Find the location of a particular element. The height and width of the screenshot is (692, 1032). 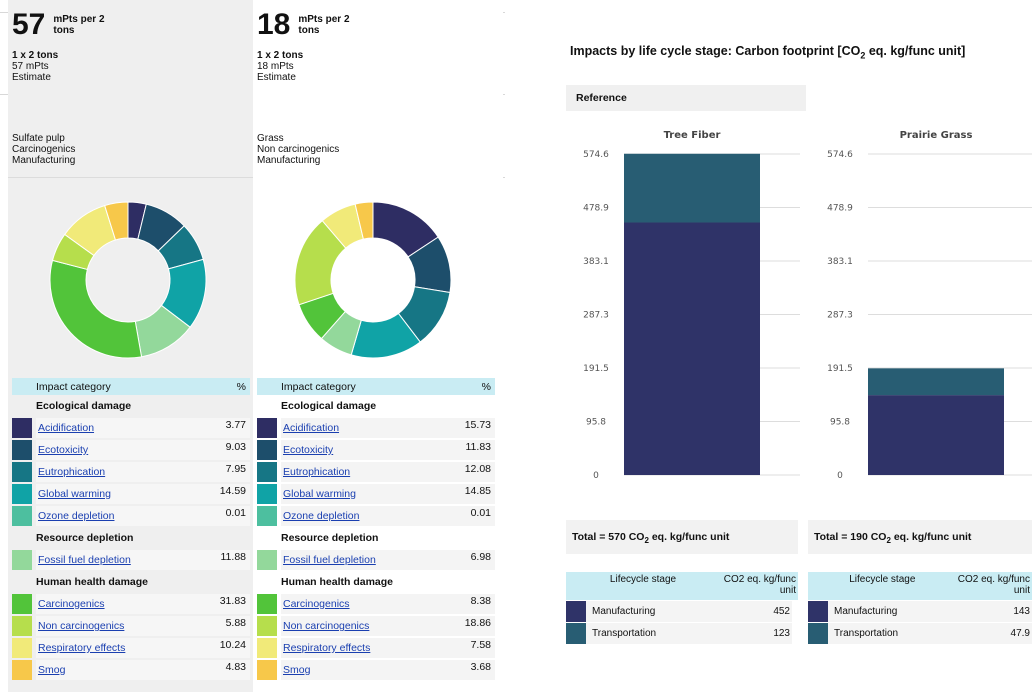

group-heading: Resource depletion is located at coordinates (85, 538).